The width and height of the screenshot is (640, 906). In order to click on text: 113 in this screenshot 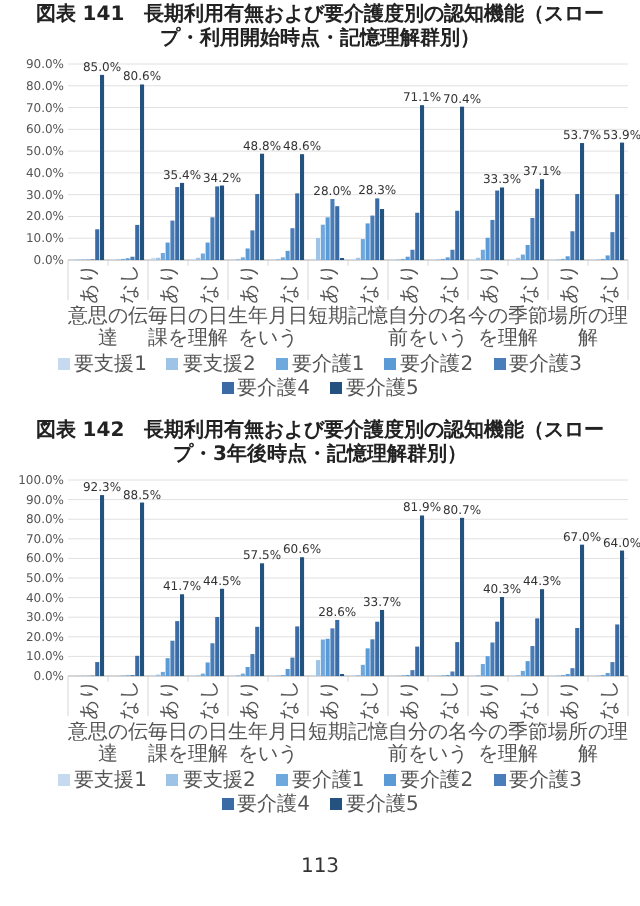, I will do `click(320, 867)`.